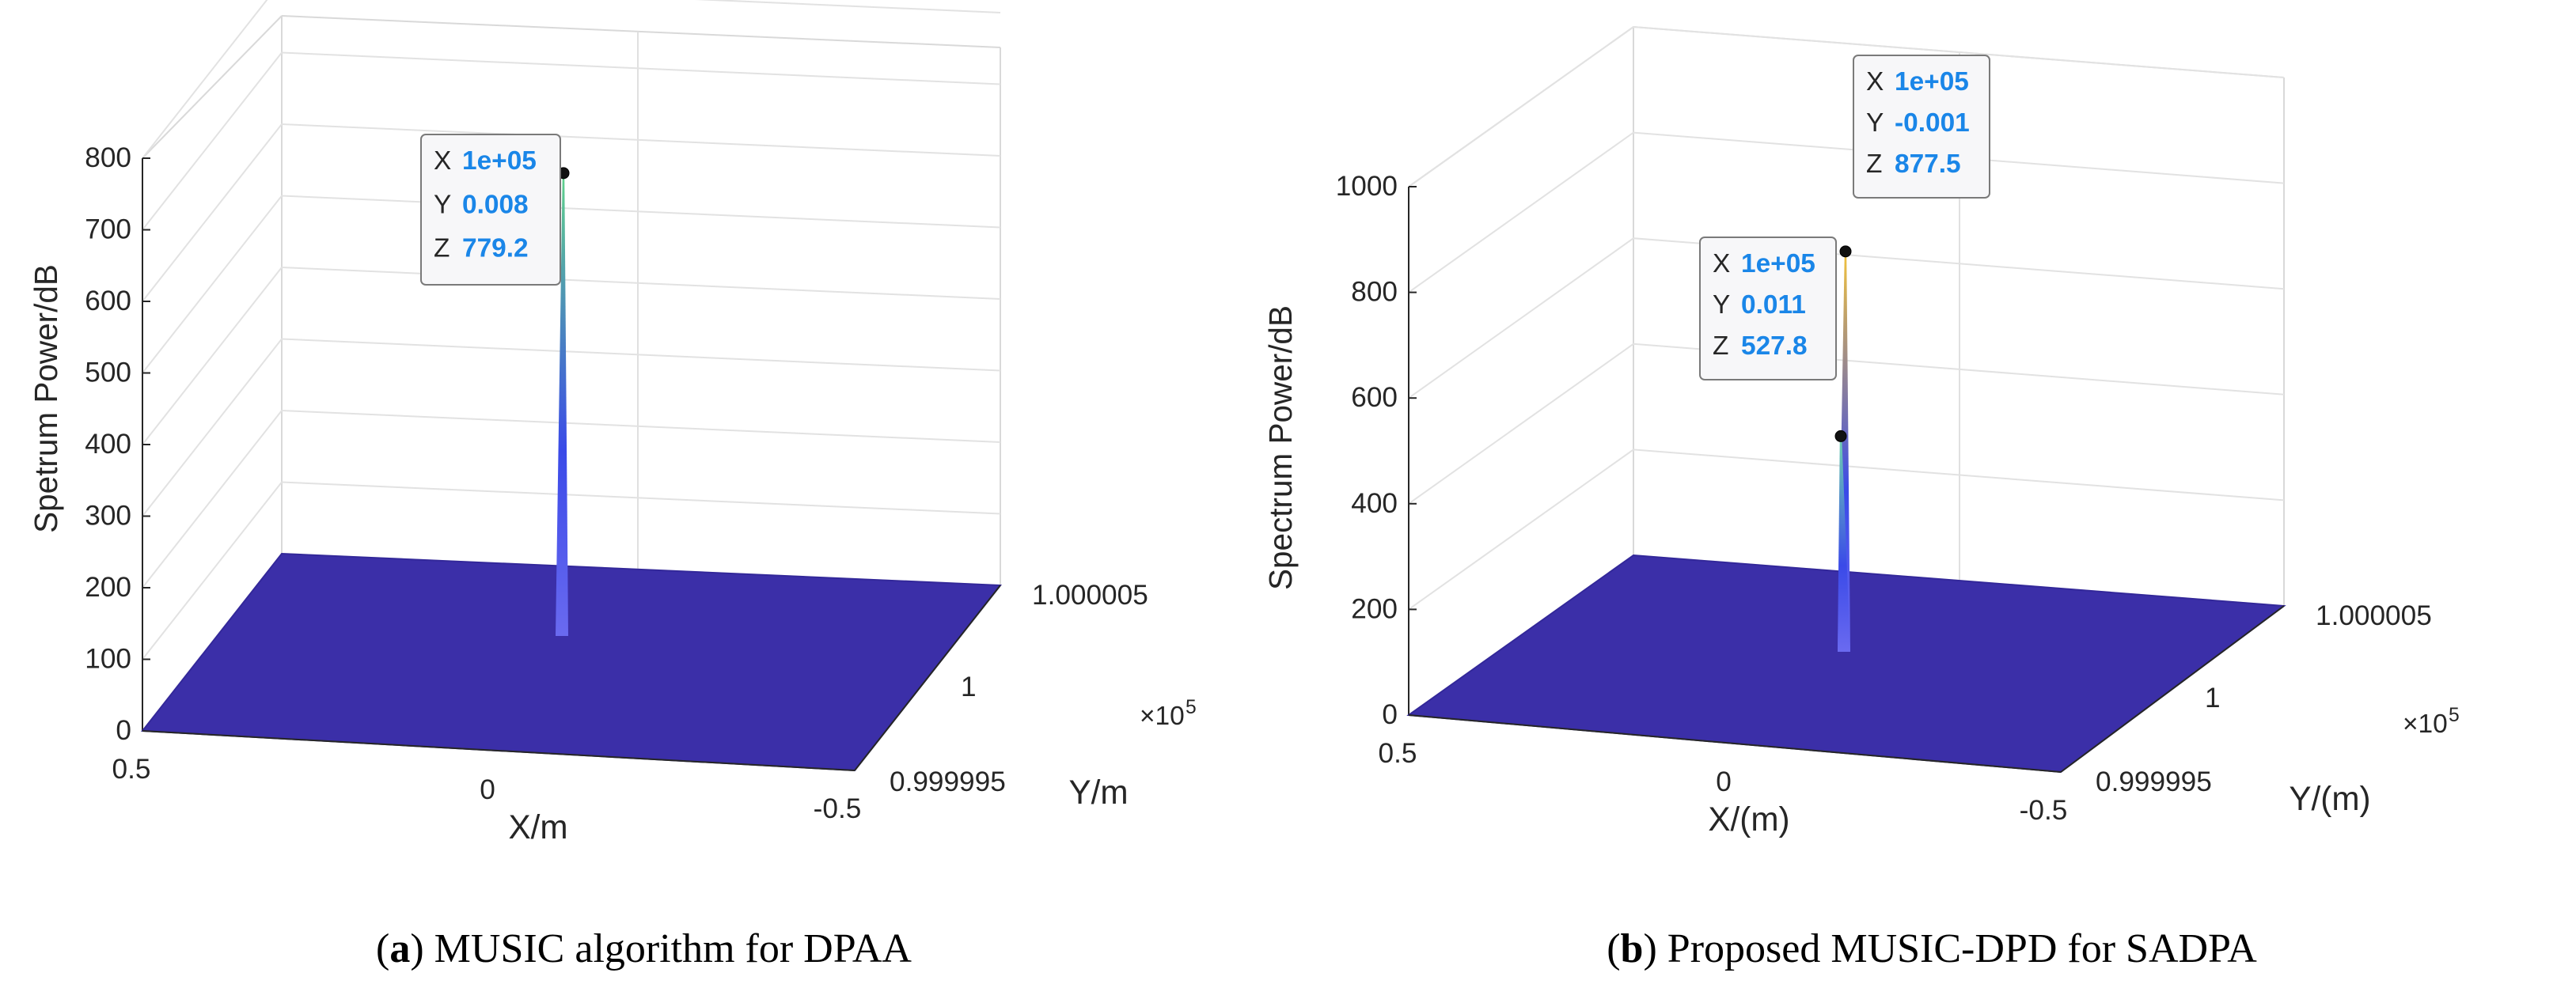  What do you see at coordinates (108, 373) in the screenshot?
I see `z-tick-label: 500` at bounding box center [108, 373].